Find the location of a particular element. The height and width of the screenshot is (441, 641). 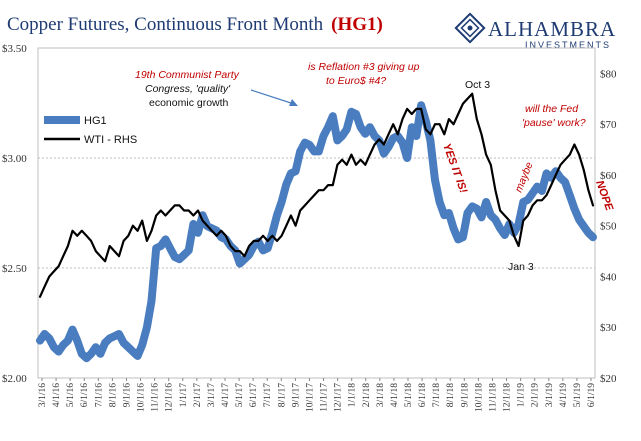

legend: HG1 WTI - RHS is located at coordinates (90, 130).